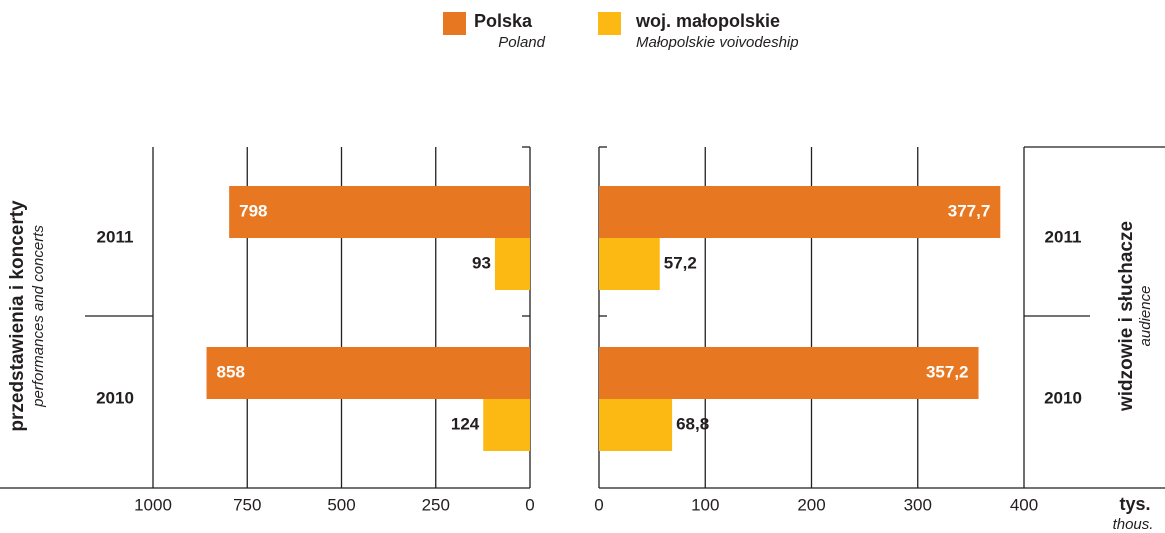 Image resolution: width=1165 pixels, height=533 pixels. I want to click on y-axis-label-translation: performances and concerts, so click(38, 316).